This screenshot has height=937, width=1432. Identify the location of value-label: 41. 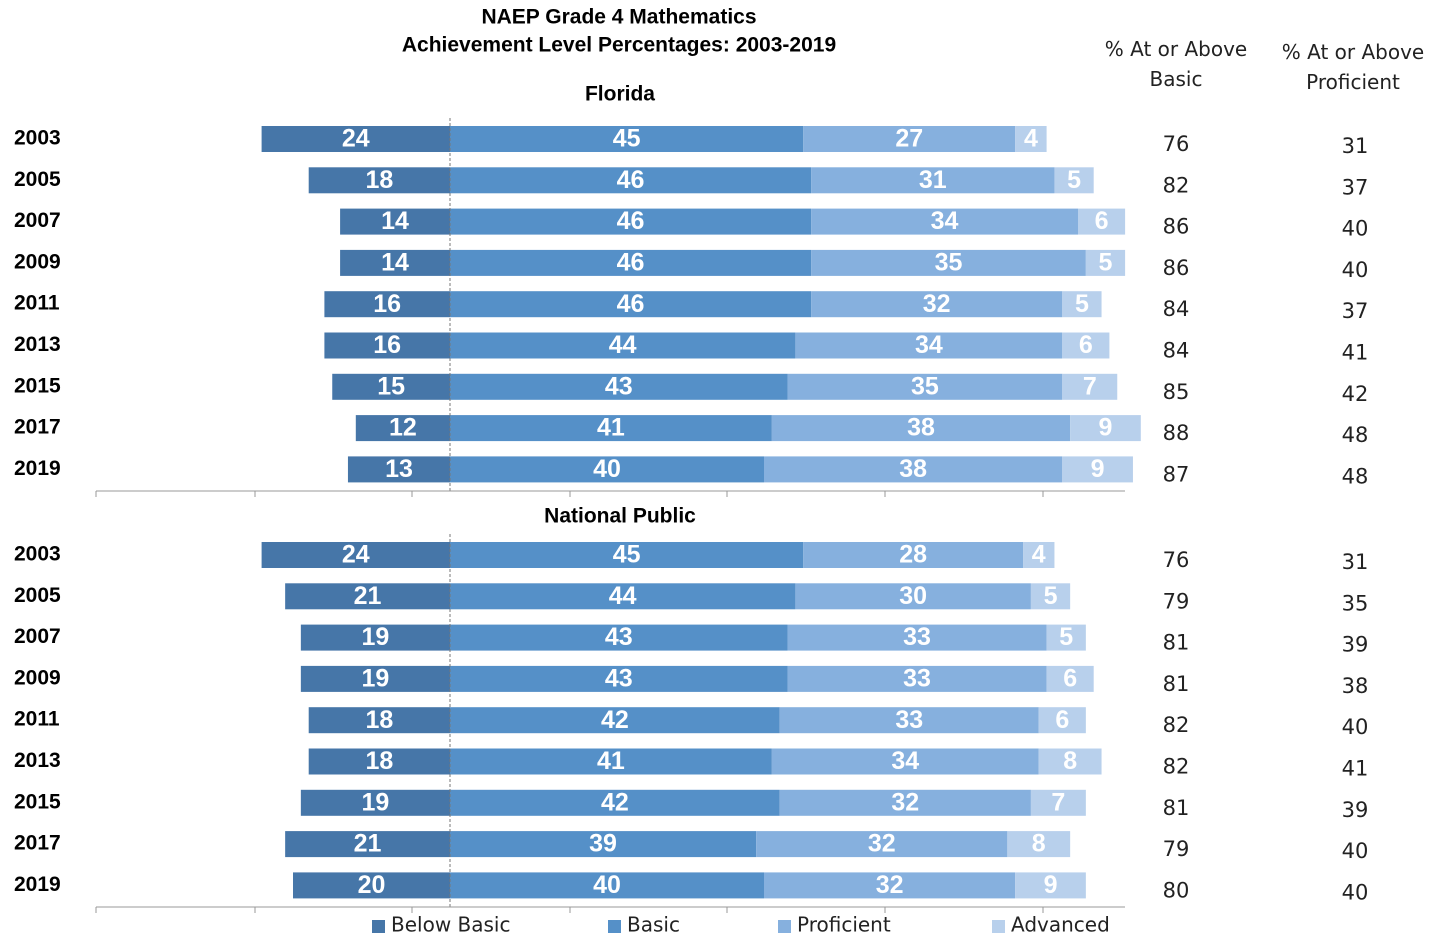
(611, 761).